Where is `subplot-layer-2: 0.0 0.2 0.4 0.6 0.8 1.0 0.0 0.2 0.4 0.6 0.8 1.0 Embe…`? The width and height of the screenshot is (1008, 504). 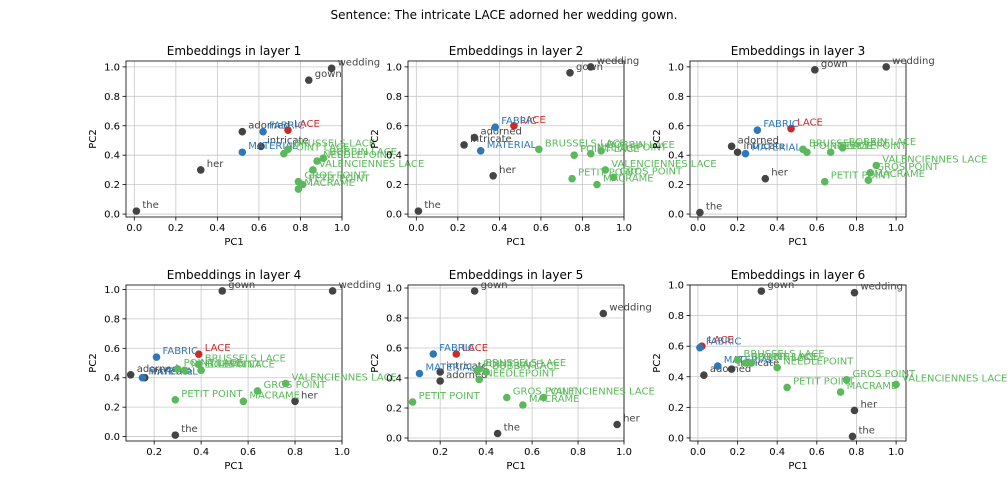 subplot-layer-2: 0.0 0.2 0.4 0.6 0.8 1.0 0.0 0.2 0.4 0.6 0.8 1.0 Embe… is located at coordinates (543, 146).